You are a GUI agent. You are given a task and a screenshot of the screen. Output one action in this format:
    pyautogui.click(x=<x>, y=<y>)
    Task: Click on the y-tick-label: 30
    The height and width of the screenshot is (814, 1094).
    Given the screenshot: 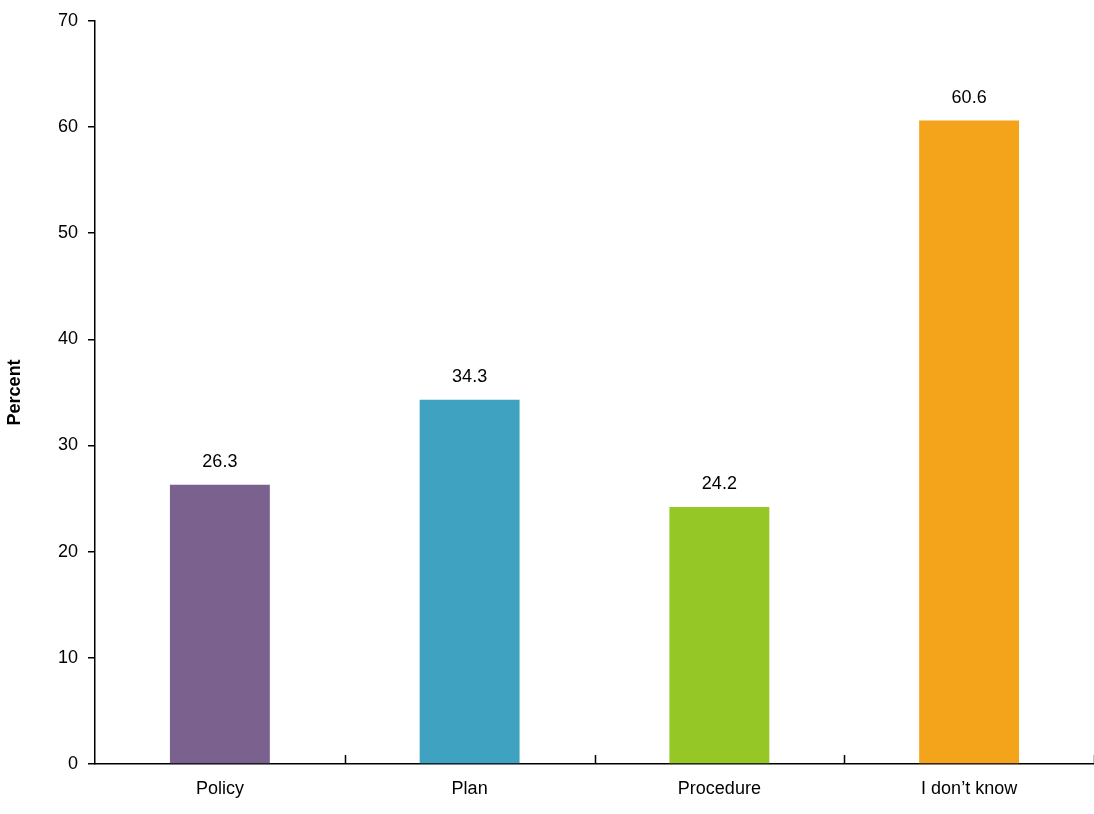 What is the action you would take?
    pyautogui.click(x=67, y=444)
    